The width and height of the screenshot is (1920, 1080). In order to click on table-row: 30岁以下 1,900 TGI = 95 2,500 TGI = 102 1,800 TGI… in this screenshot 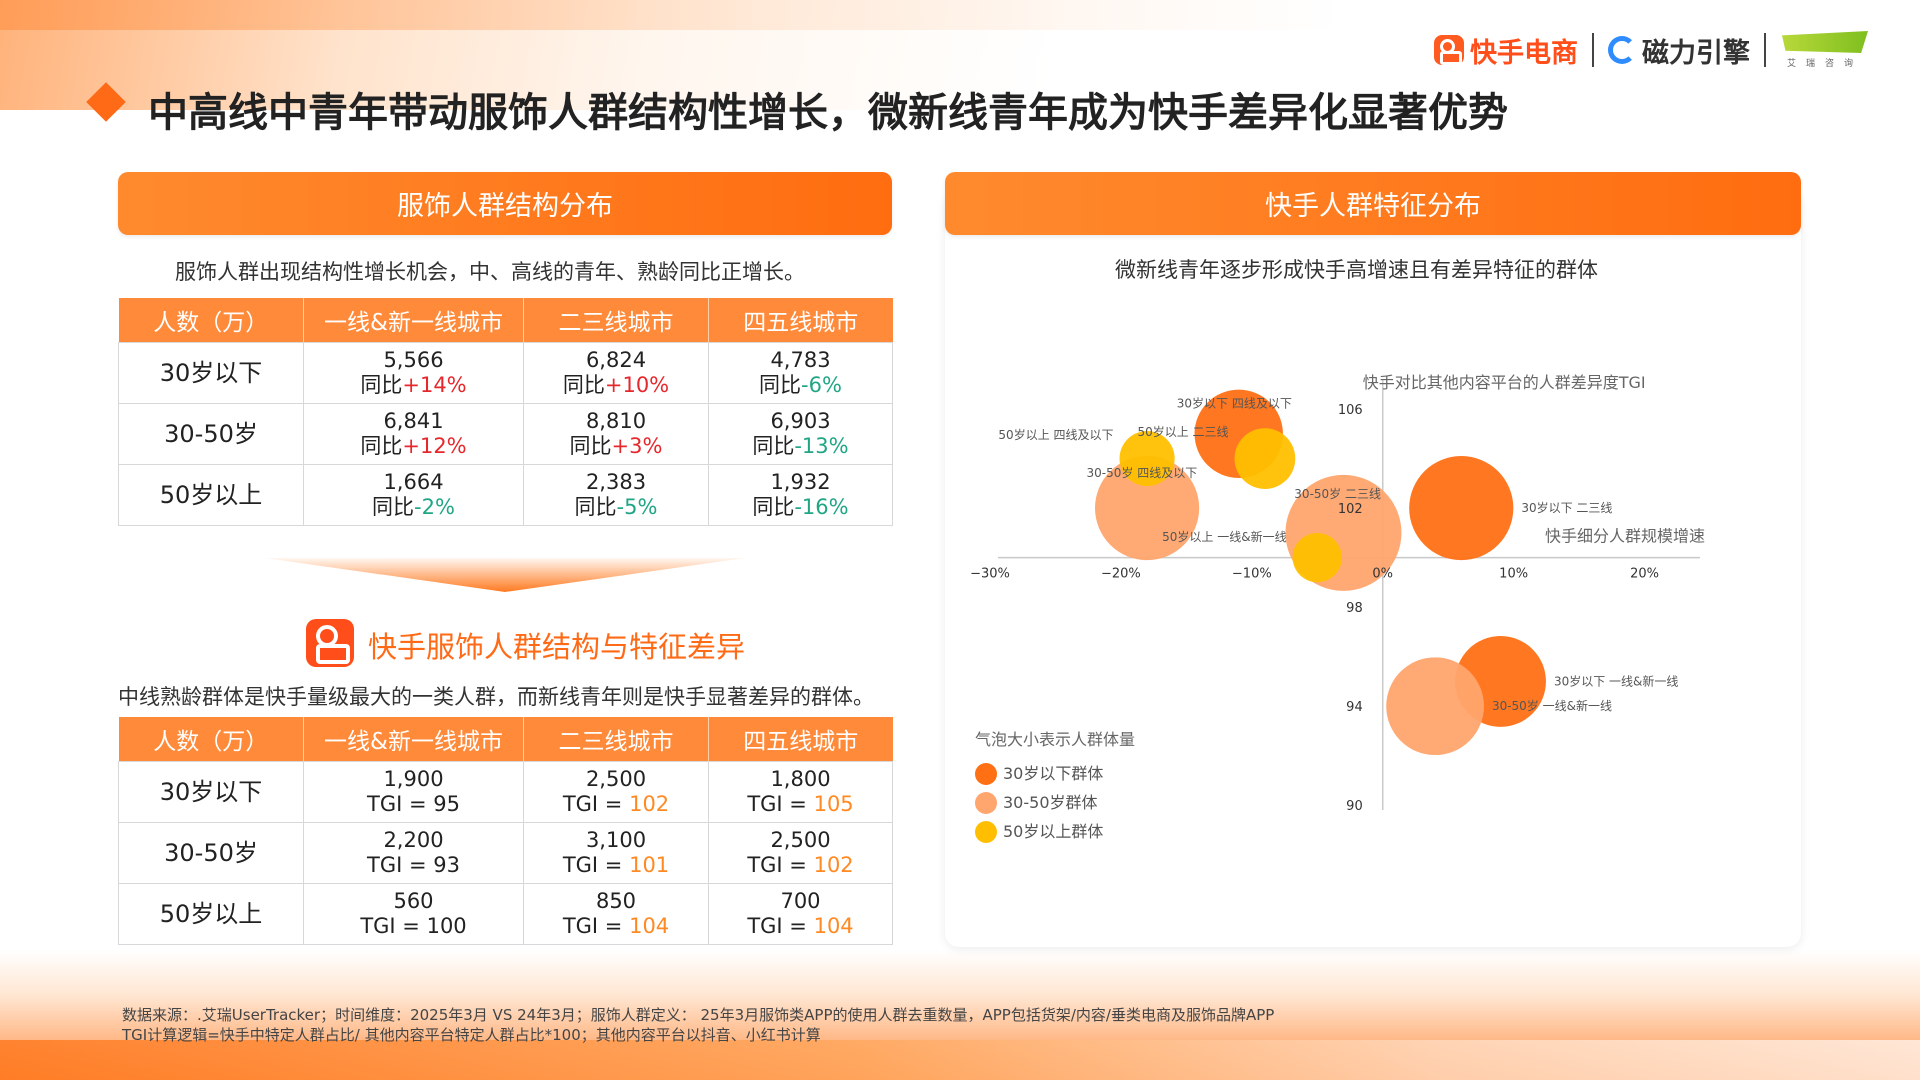, I will do `click(505, 792)`.